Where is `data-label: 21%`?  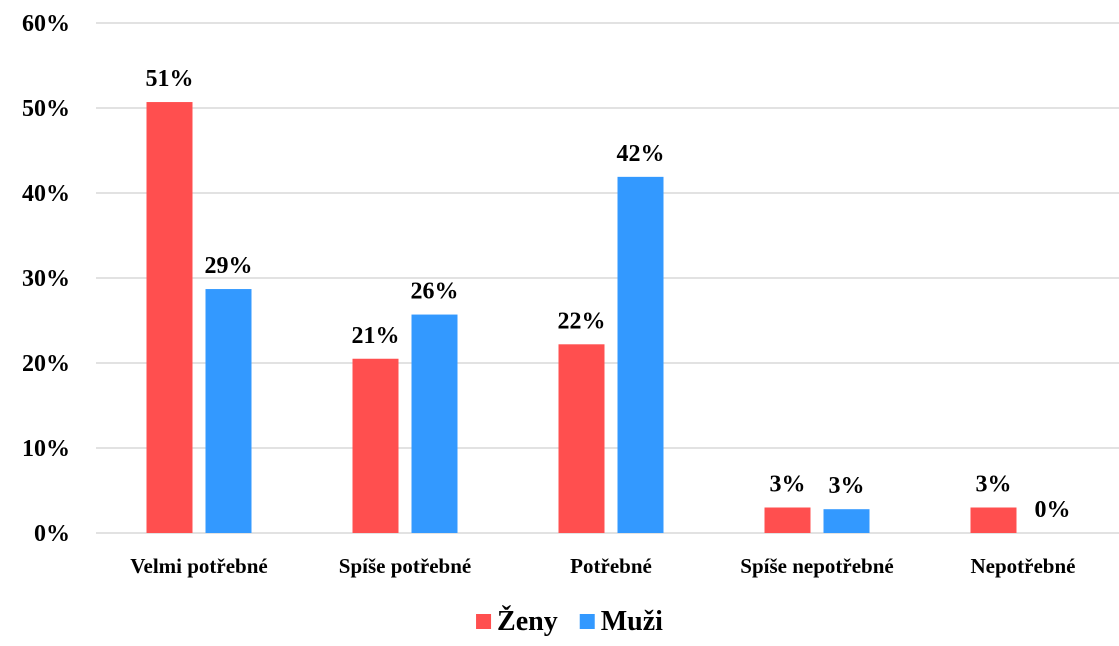 data-label: 21% is located at coordinates (376, 336).